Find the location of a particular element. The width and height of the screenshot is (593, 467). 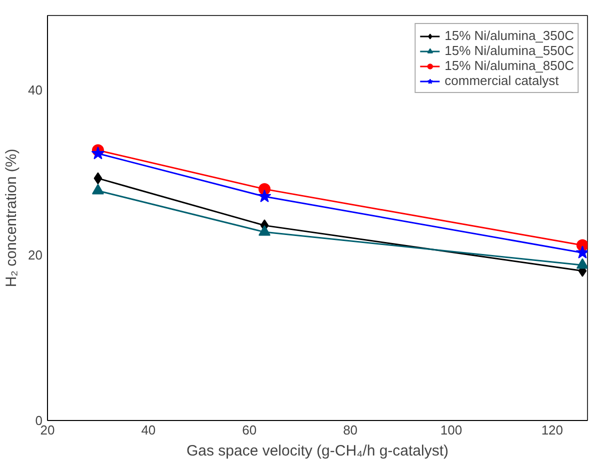

x-axis-title: Gas space velocity (g-CH₄/h g-catalyst) is located at coordinates (317, 451).